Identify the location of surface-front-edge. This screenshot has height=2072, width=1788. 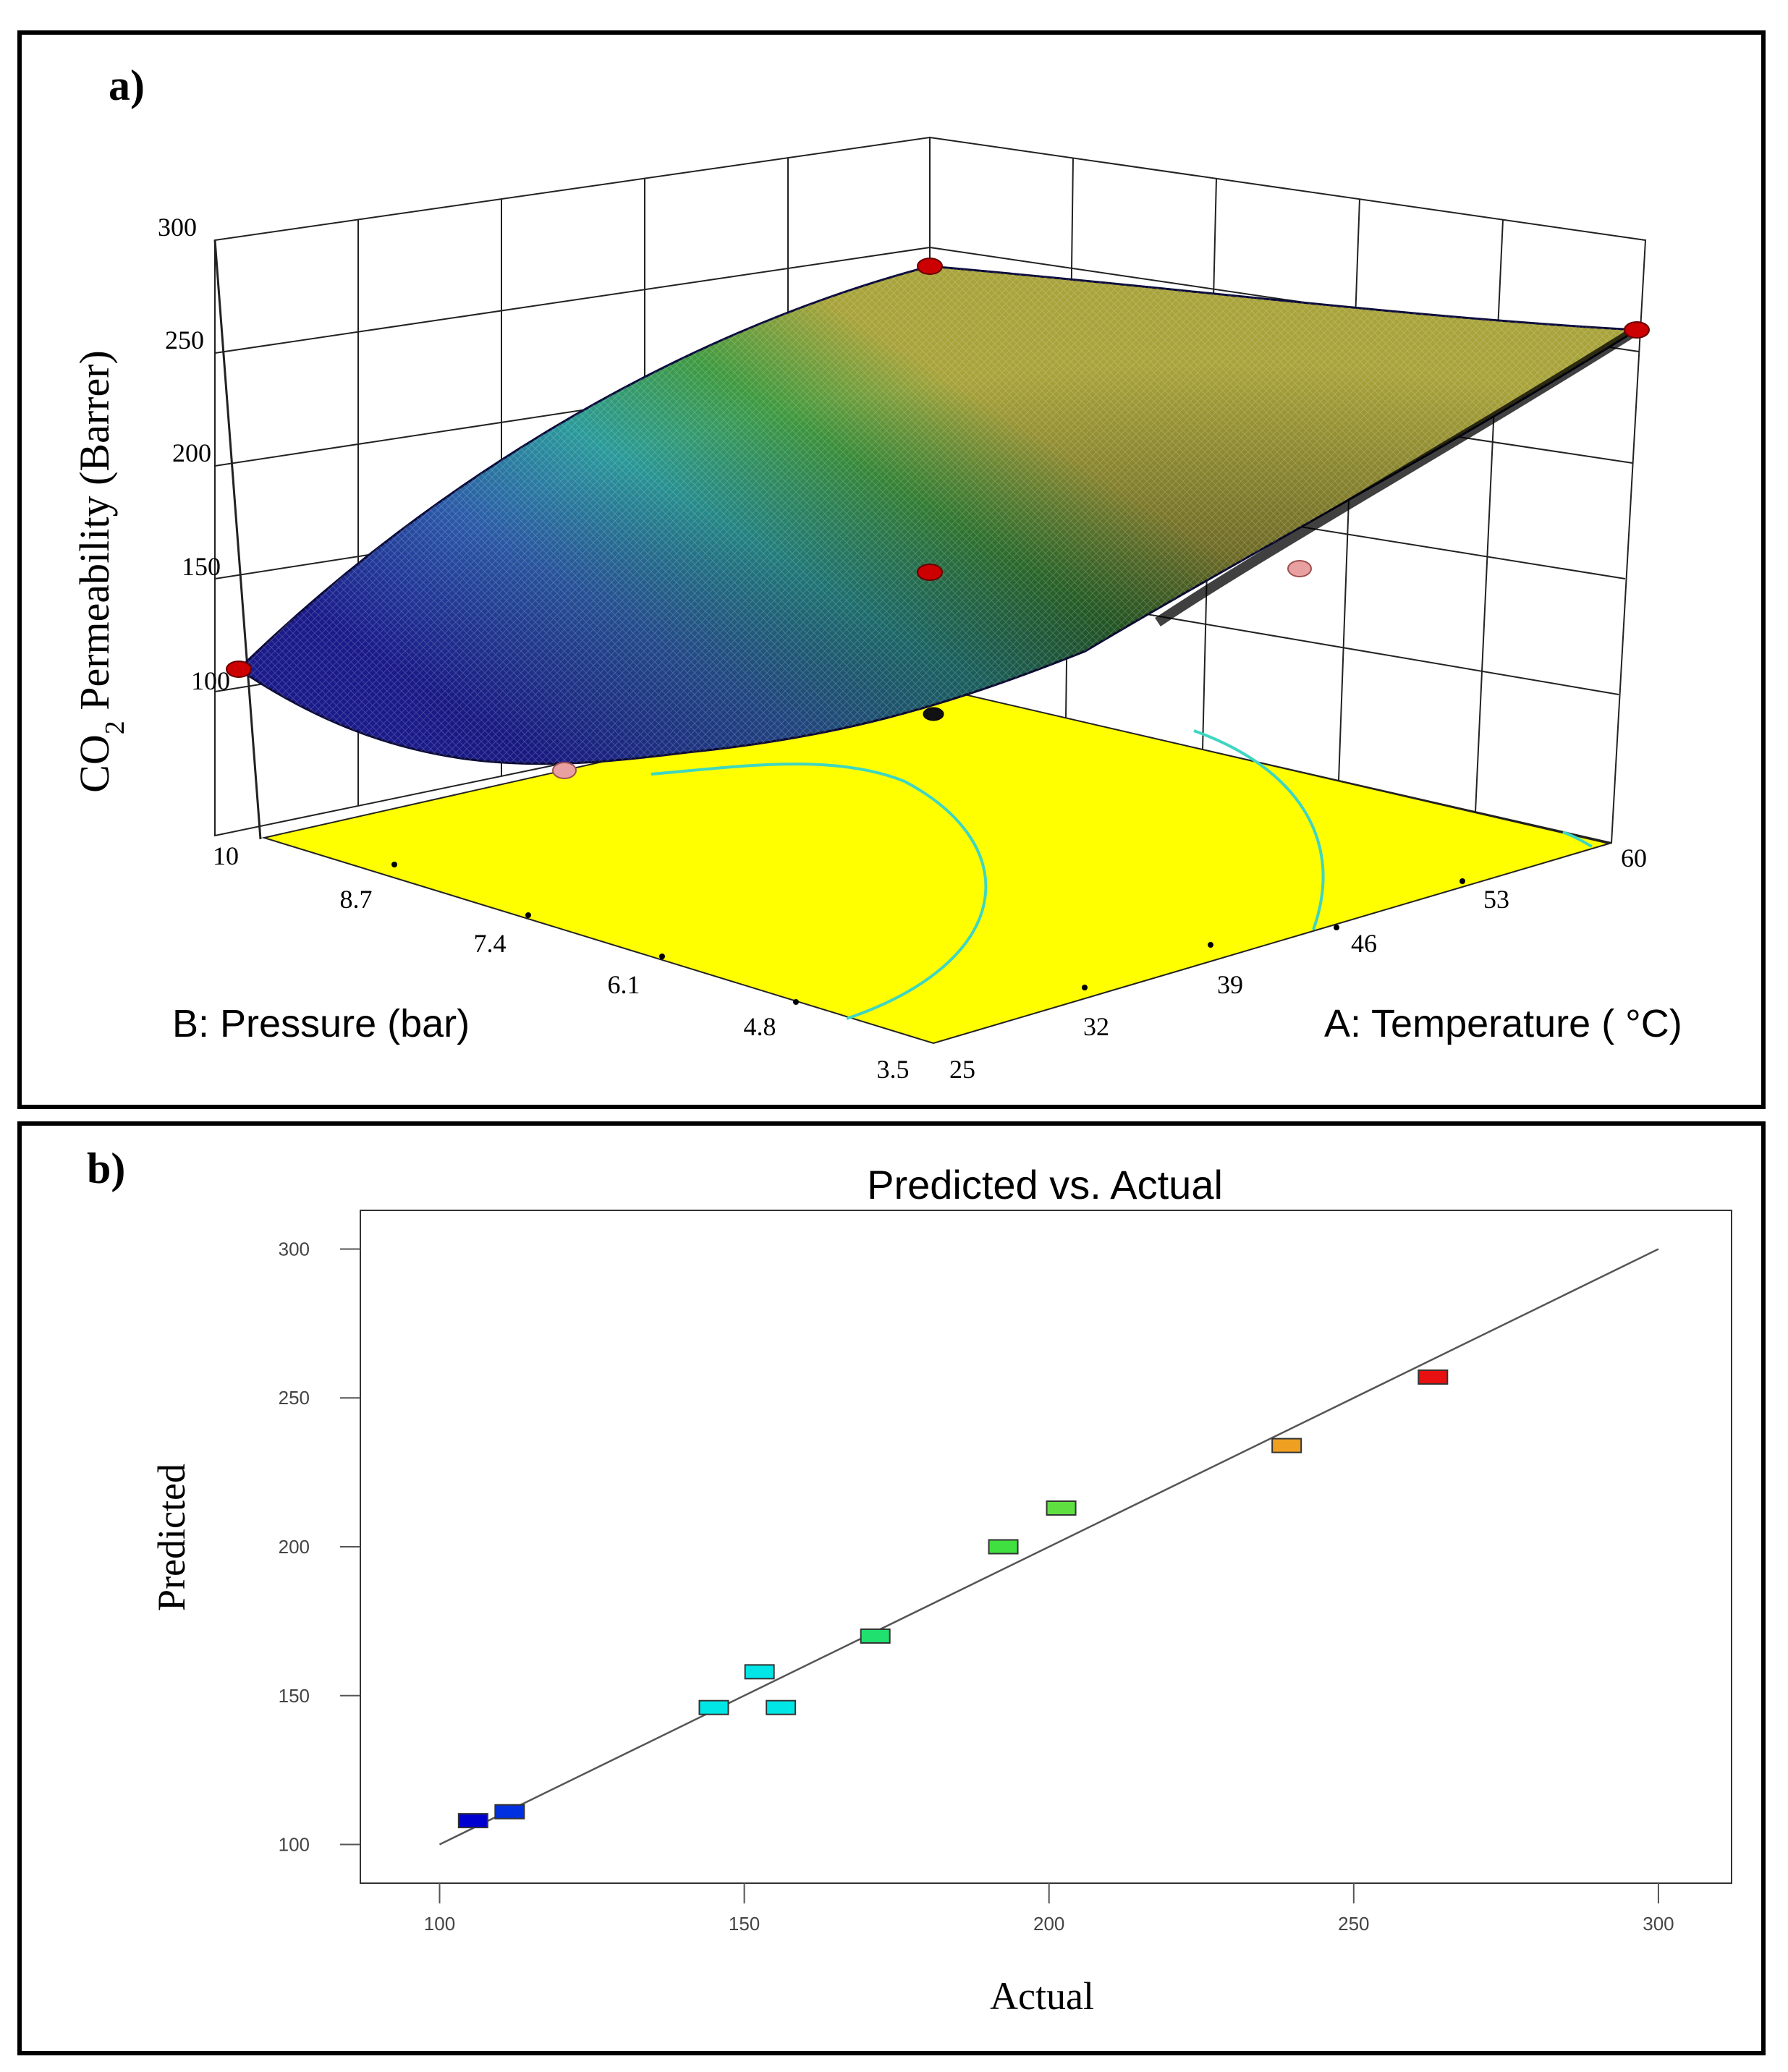
(1397, 476).